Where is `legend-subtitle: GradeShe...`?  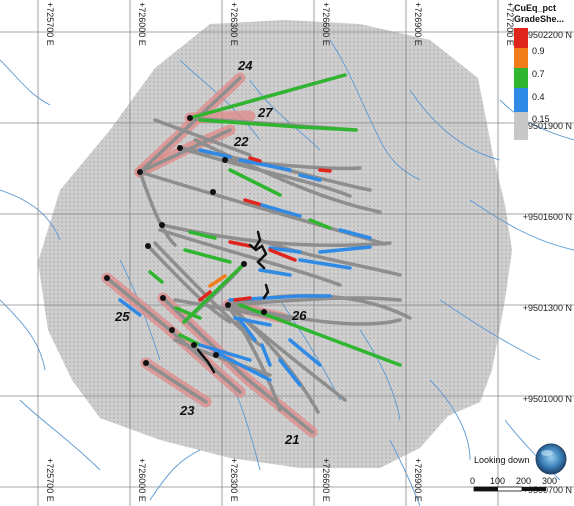
legend-subtitle: GradeShe... is located at coordinates (539, 19).